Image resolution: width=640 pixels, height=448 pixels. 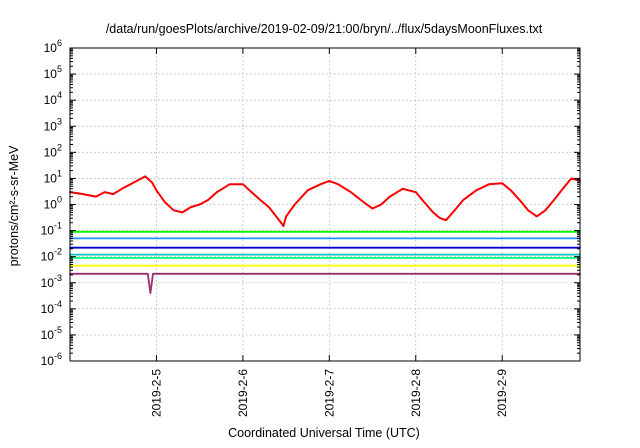 I want to click on y-tick-label: 10², so click(x=53, y=150).